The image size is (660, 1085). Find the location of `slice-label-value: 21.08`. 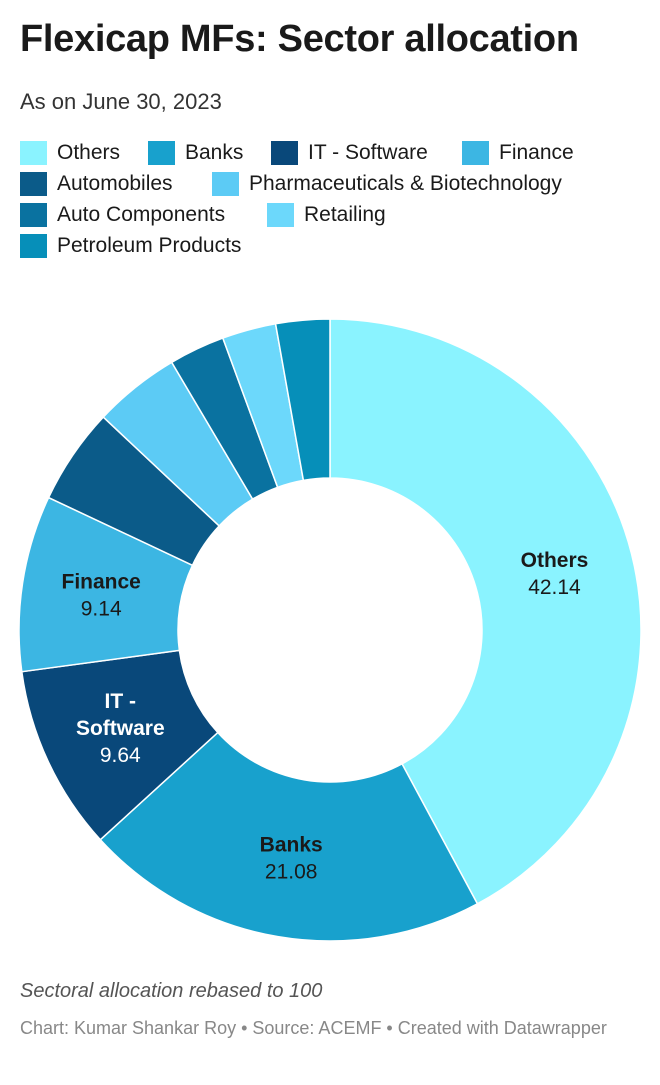

slice-label-value: 21.08 is located at coordinates (291, 872).